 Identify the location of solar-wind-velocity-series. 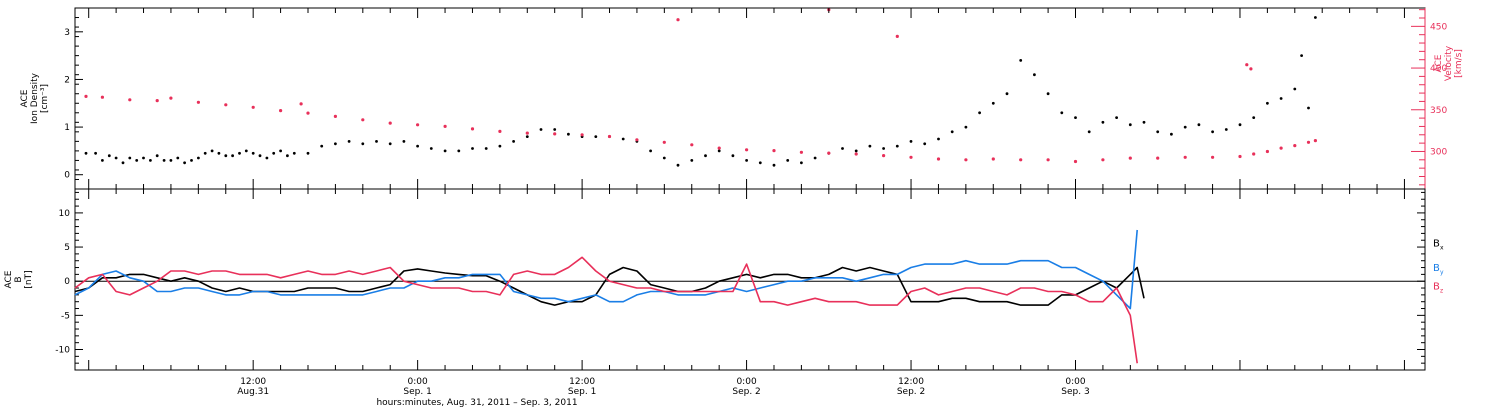
(700, 129).